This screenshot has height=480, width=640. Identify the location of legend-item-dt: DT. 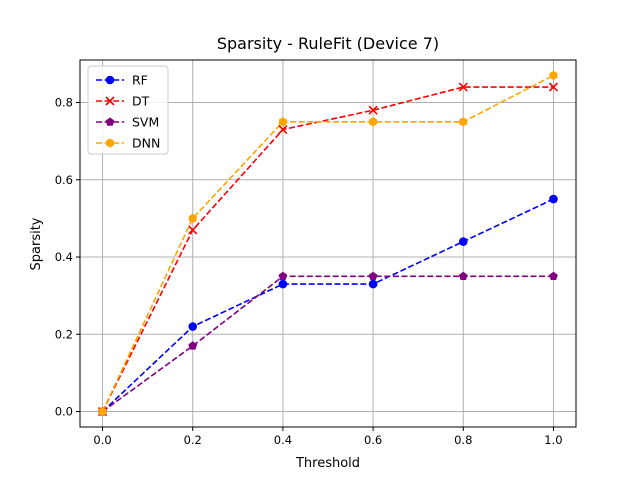
(123, 101).